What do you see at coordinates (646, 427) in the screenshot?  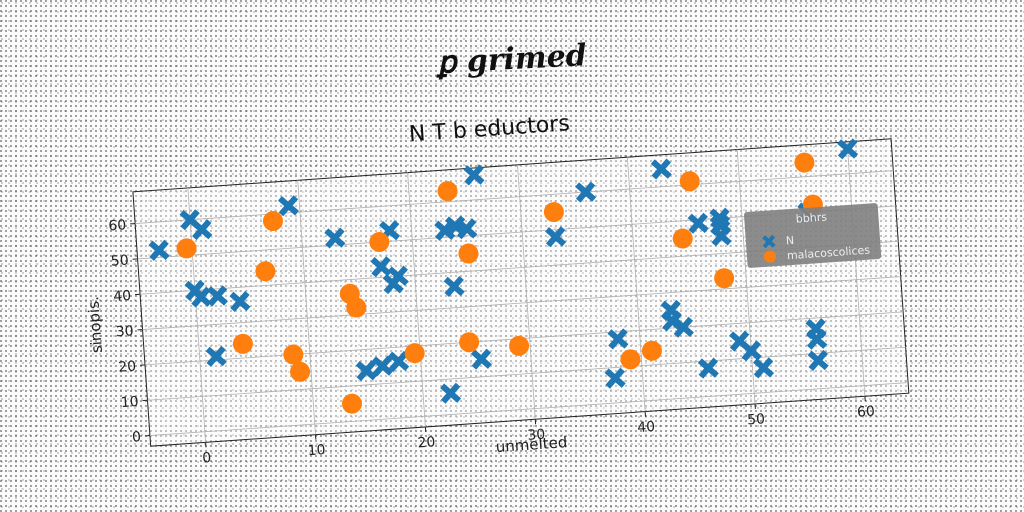 I see `x-tick-label: 40` at bounding box center [646, 427].